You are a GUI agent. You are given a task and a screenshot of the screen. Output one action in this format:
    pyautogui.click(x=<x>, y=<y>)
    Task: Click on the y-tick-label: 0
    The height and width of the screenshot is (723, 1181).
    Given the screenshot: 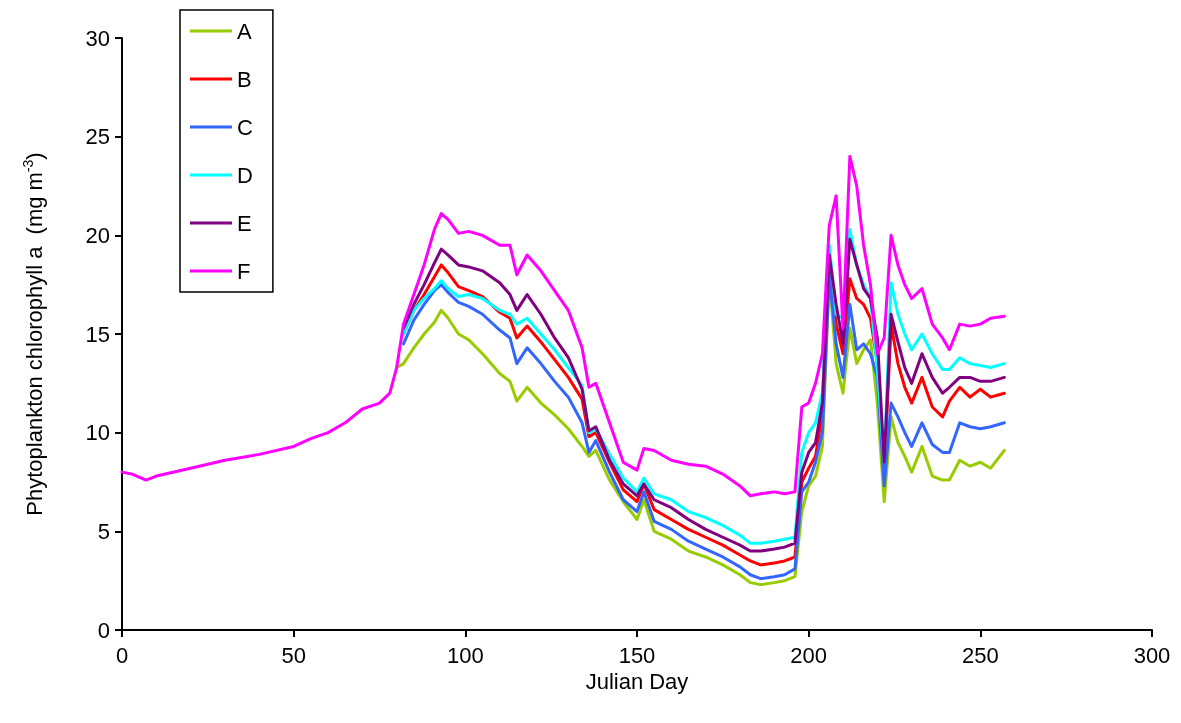 What is the action you would take?
    pyautogui.click(x=103, y=630)
    